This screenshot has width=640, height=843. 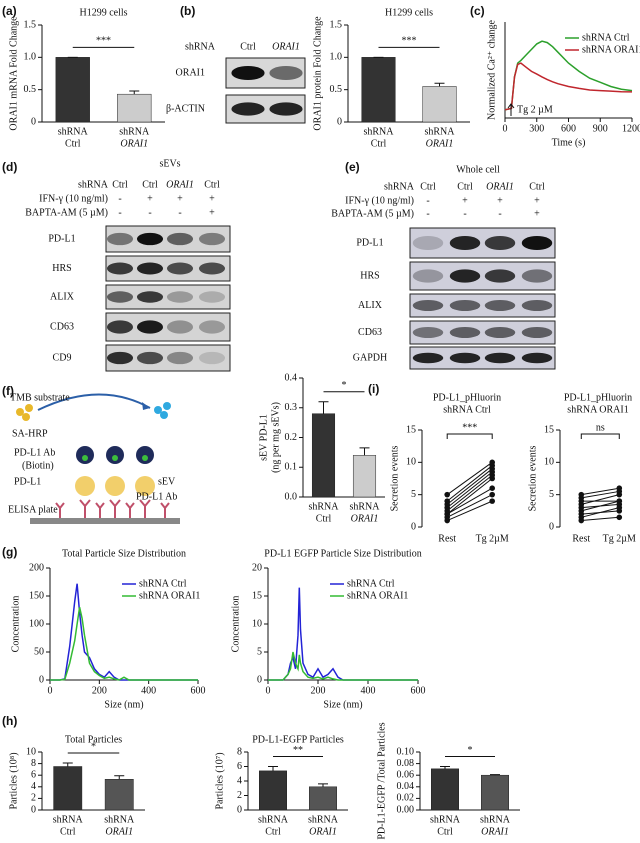 I want to click on x-tick-label: 1200, so click(x=631, y=128).